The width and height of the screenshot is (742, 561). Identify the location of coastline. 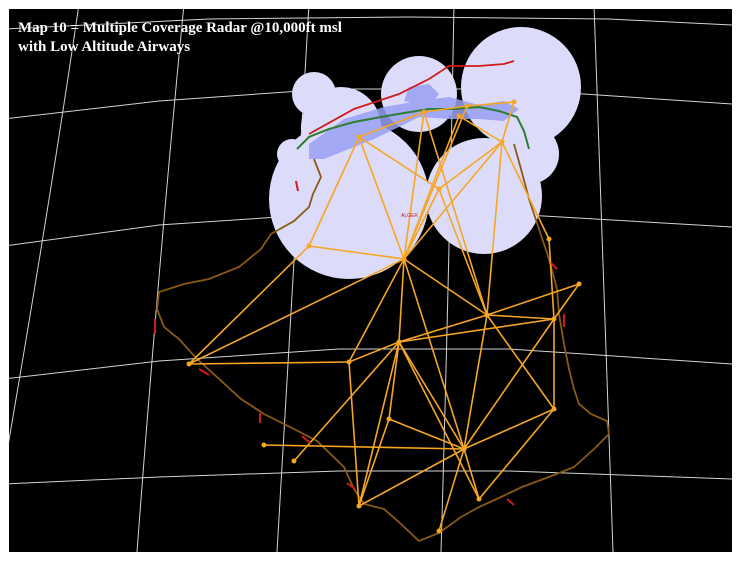
(413, 127).